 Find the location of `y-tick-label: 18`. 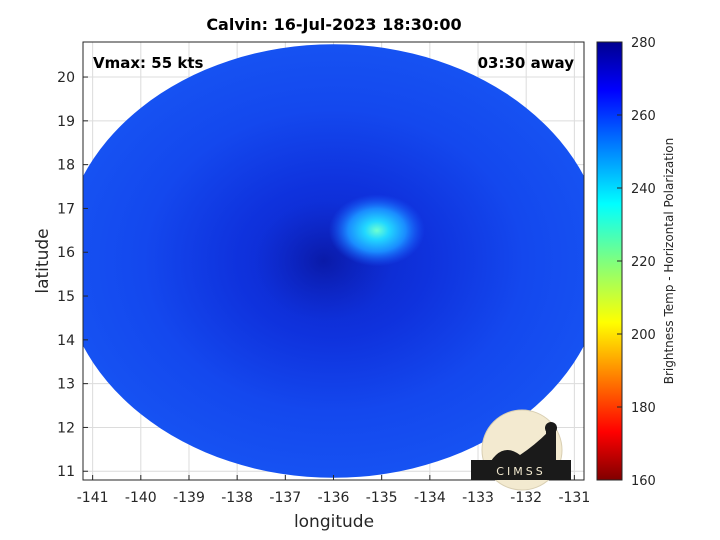

y-tick-label: 18 is located at coordinates (66, 166).